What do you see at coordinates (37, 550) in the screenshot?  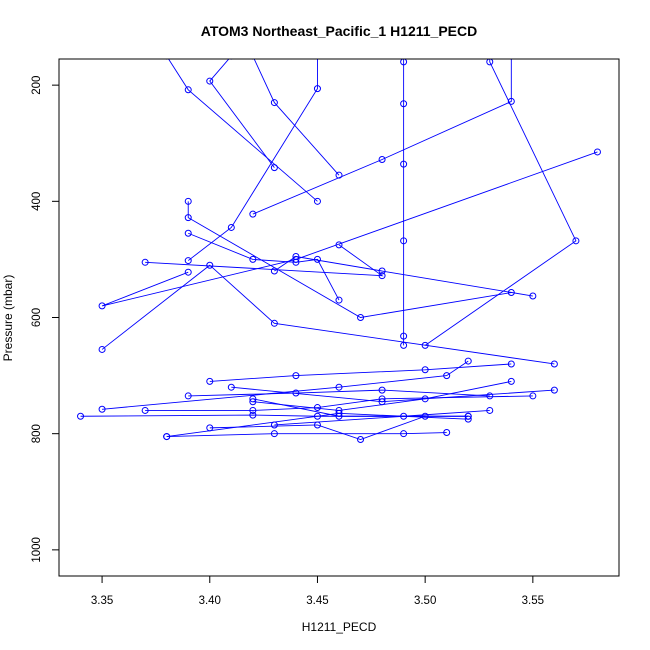 I see `y-tick-label: 1000` at bounding box center [37, 550].